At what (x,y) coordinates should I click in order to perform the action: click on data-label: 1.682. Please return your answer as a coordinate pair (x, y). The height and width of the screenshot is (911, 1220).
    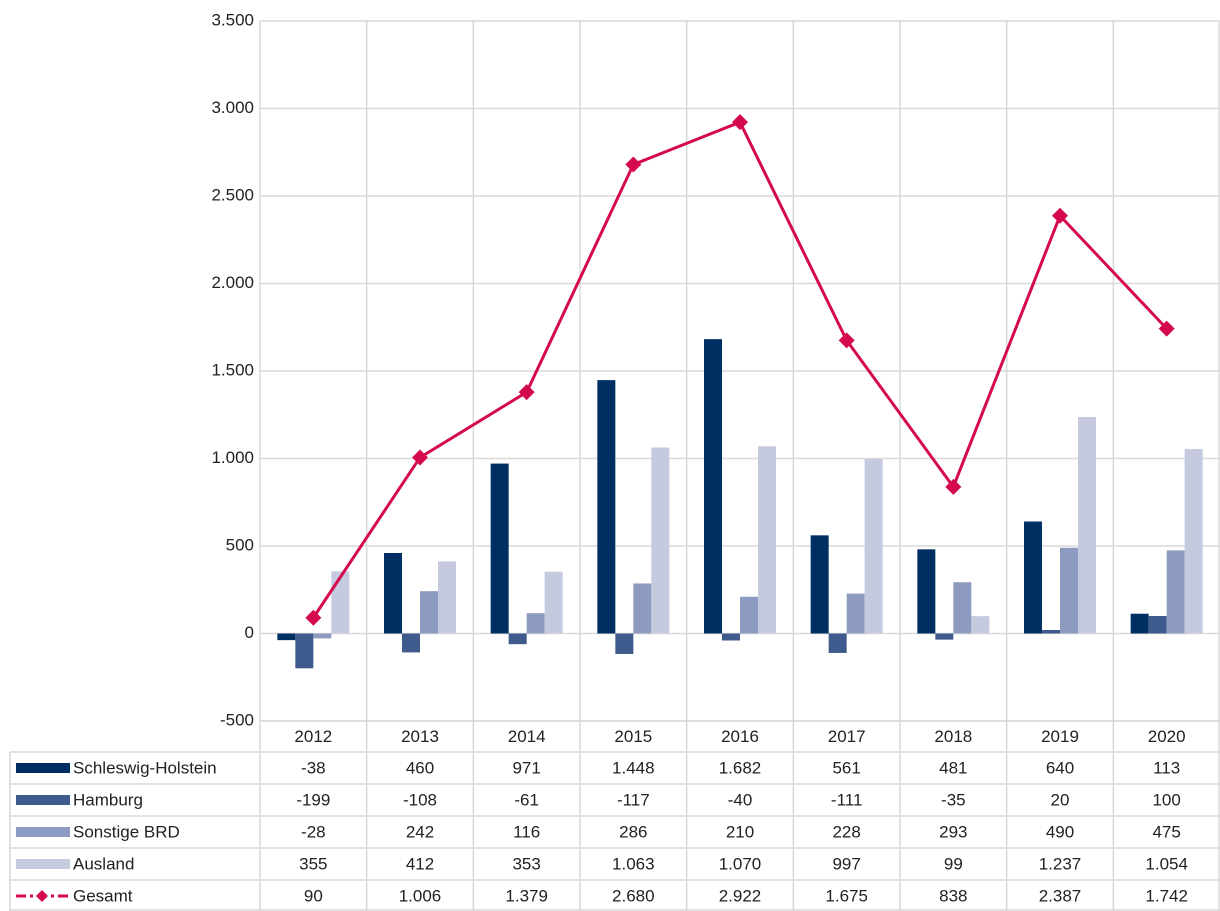
    Looking at the image, I should click on (740, 767).